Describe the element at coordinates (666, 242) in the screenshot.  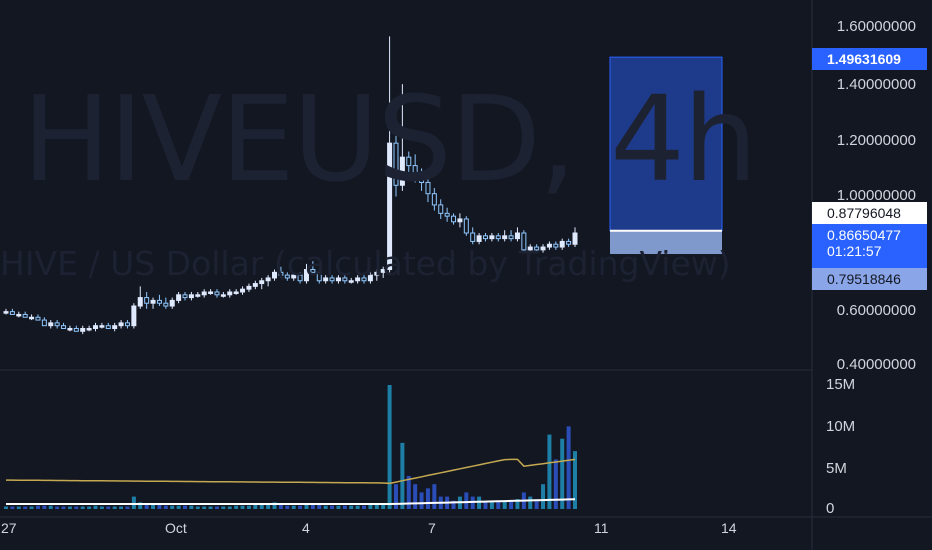
I see `projection-stop-zone` at that location.